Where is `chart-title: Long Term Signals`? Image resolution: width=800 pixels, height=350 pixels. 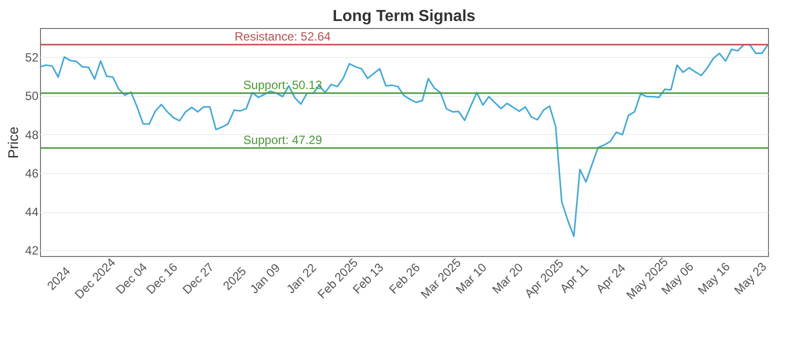 chart-title: Long Term Signals is located at coordinates (404, 16).